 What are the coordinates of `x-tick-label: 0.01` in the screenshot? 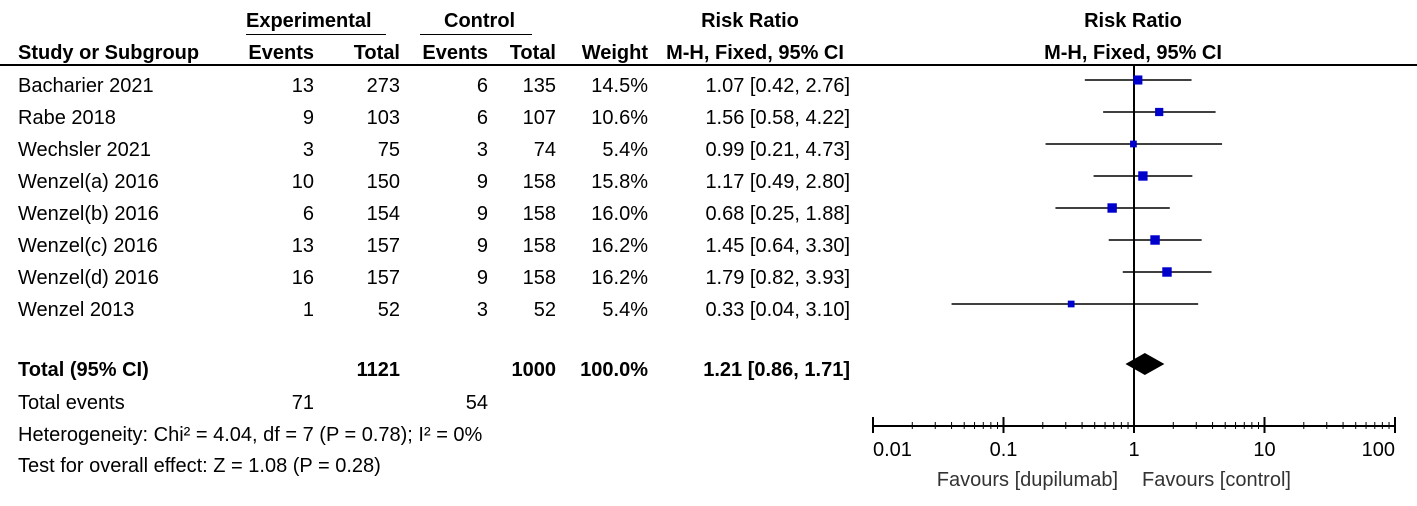 It's located at (892, 450).